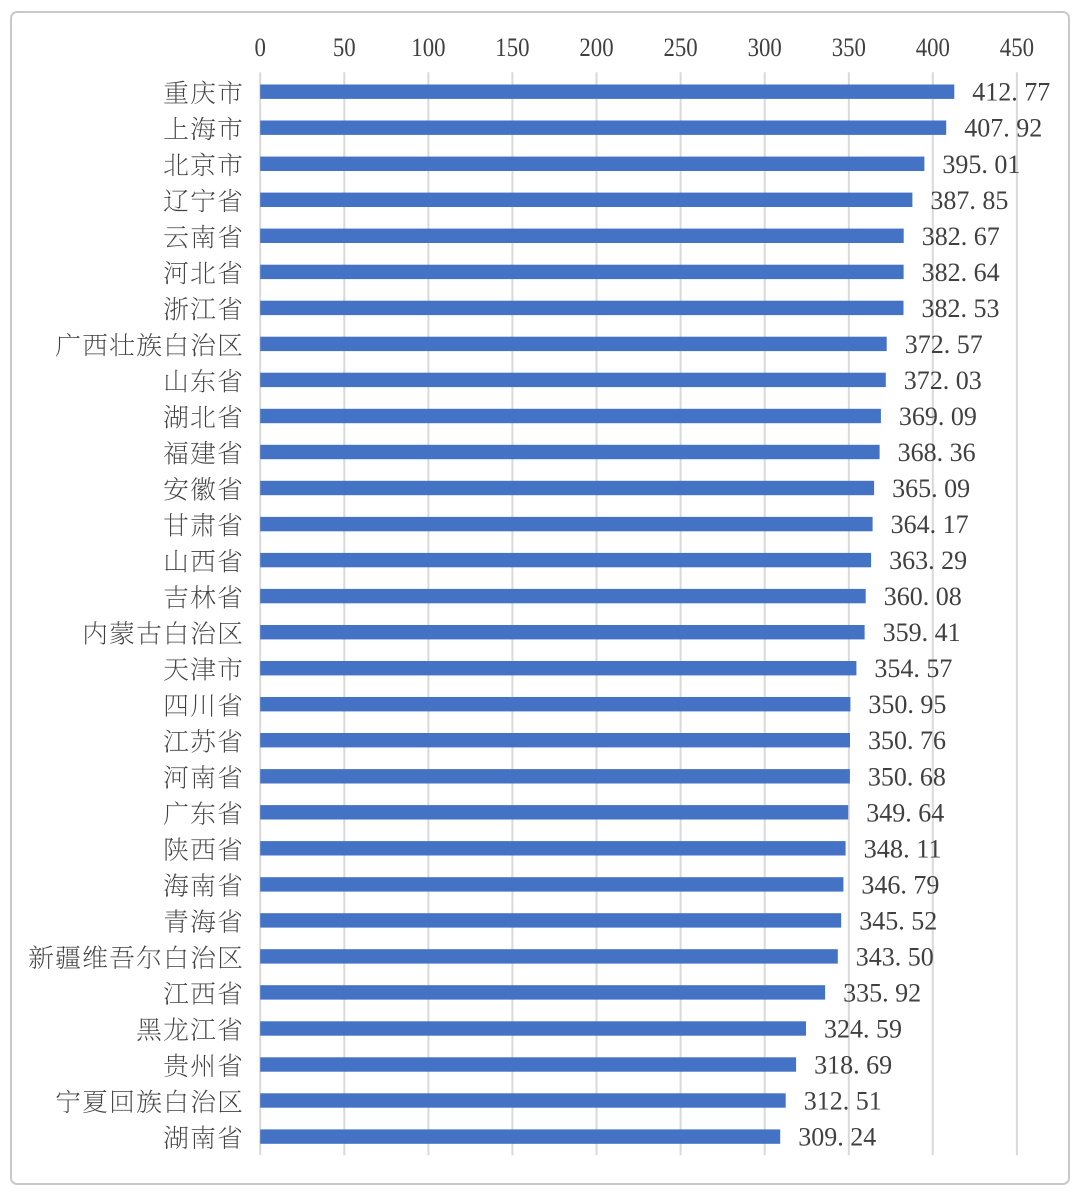  I want to click on svg-text: 343. 50, so click(895, 956).